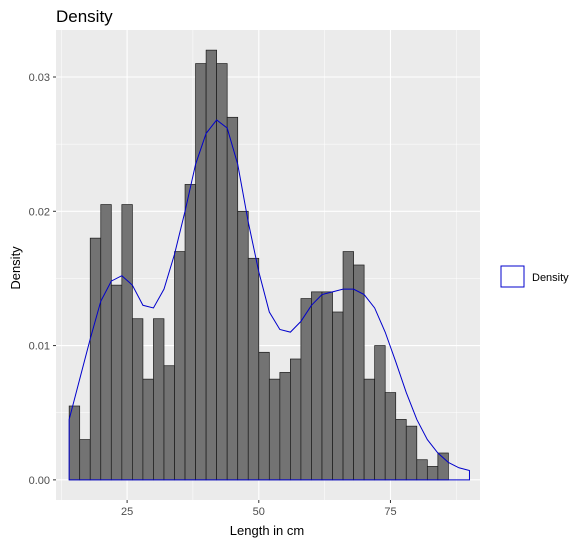  Describe the element at coordinates (550, 278) in the screenshot. I see `legend-label-density: Density` at that location.